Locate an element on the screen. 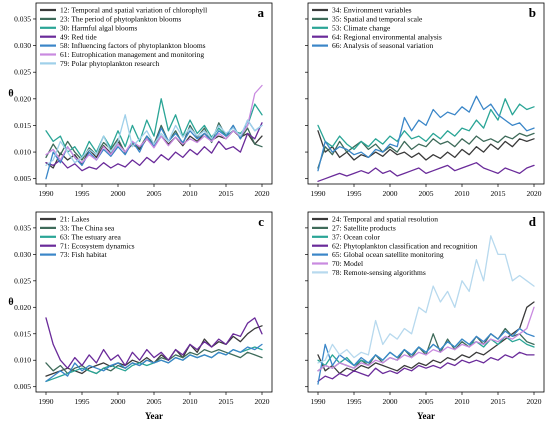 This screenshot has height=424, width=550. panel-letter: b is located at coordinates (532, 12).